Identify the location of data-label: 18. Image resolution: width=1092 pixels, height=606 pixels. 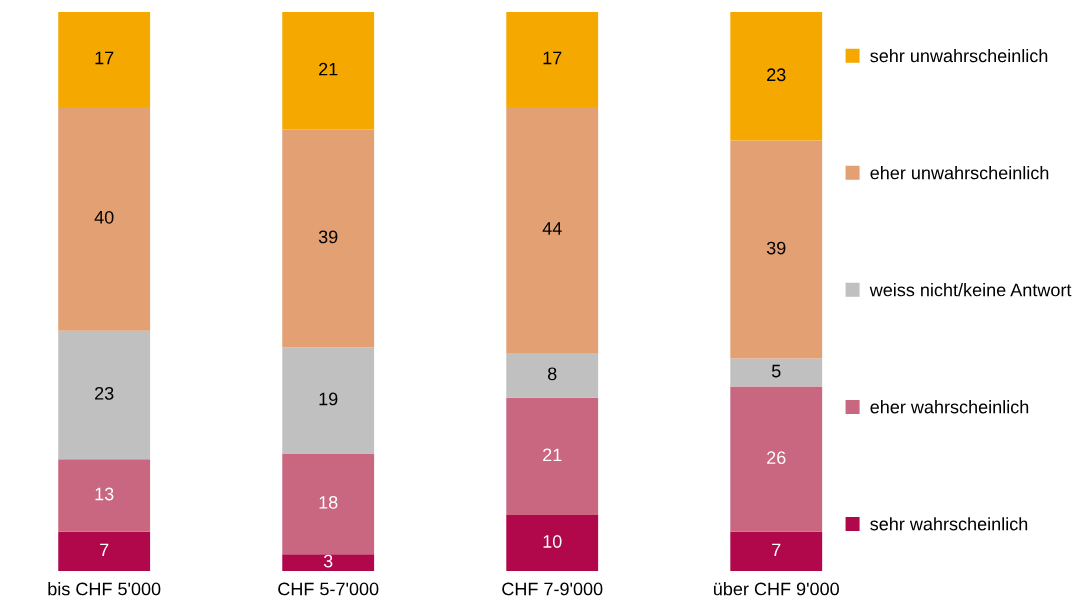
(328, 502).